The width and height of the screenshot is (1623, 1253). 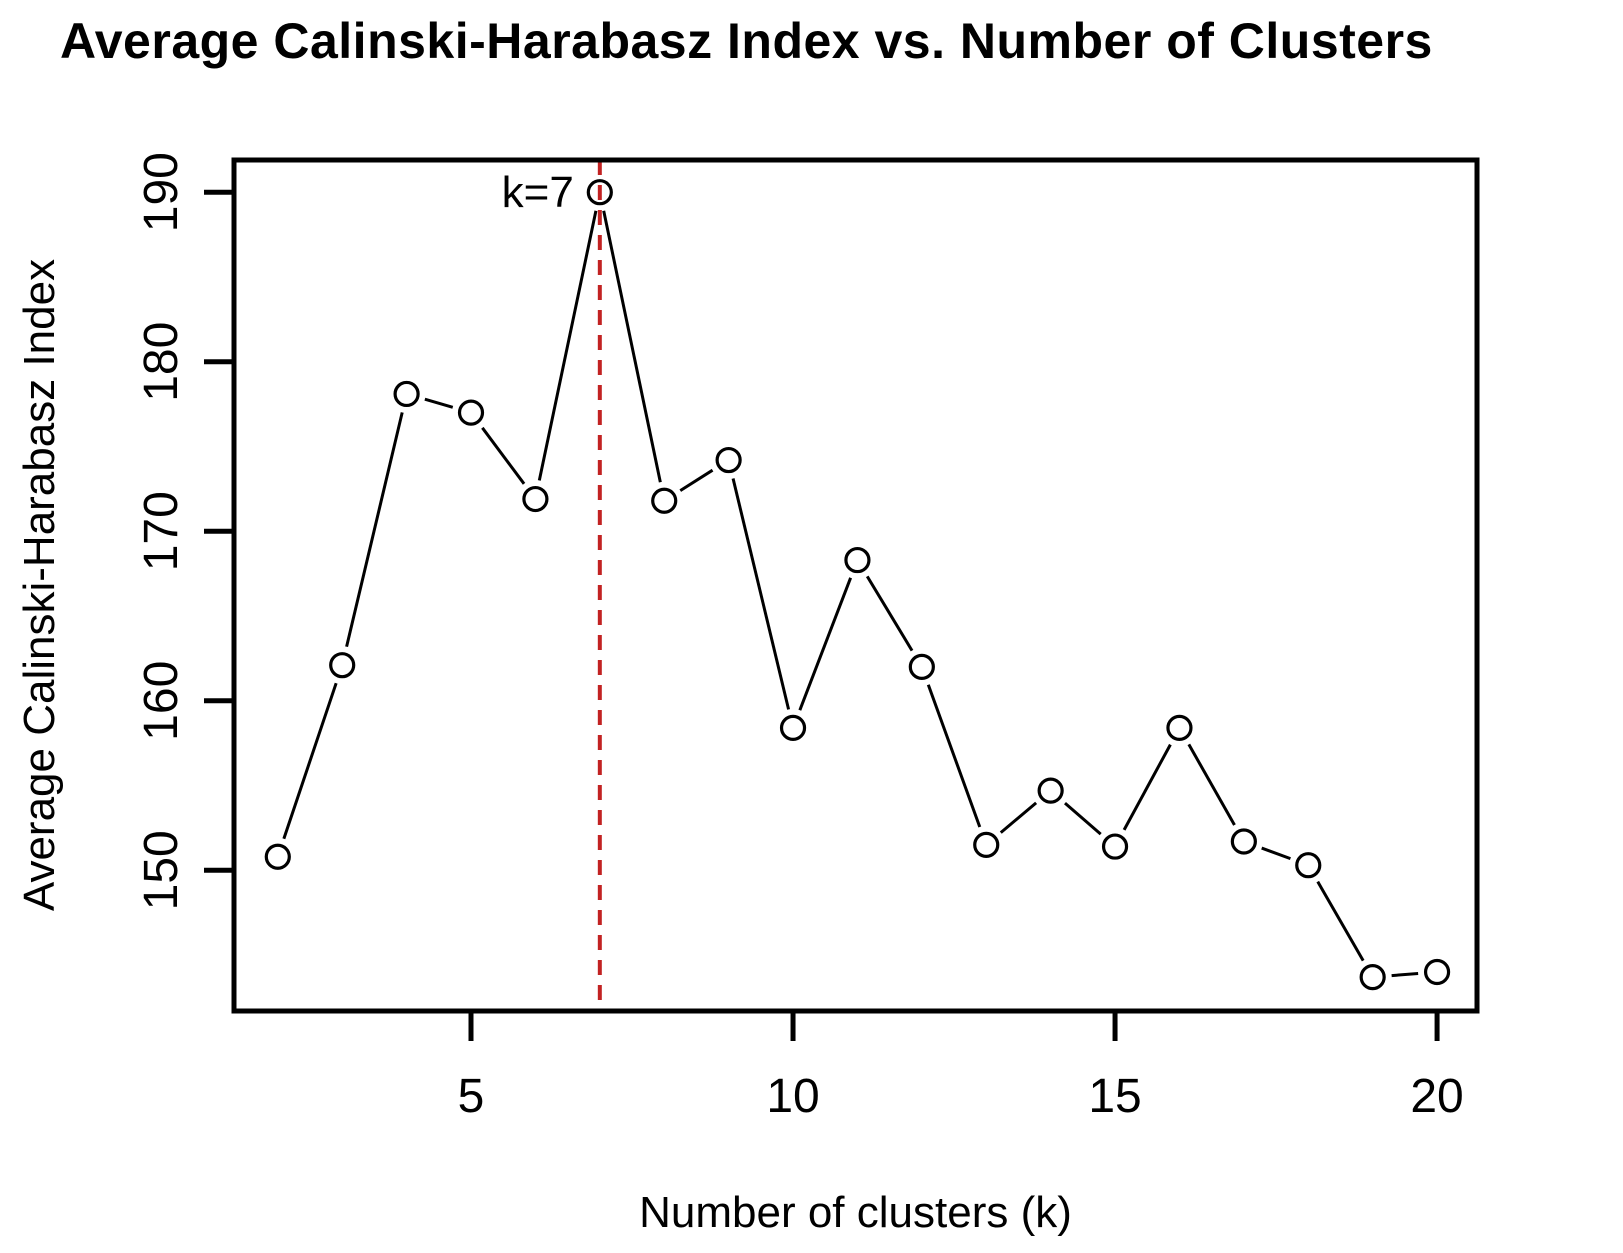 What do you see at coordinates (161, 701) in the screenshot?
I see `y-tick-label: 160` at bounding box center [161, 701].